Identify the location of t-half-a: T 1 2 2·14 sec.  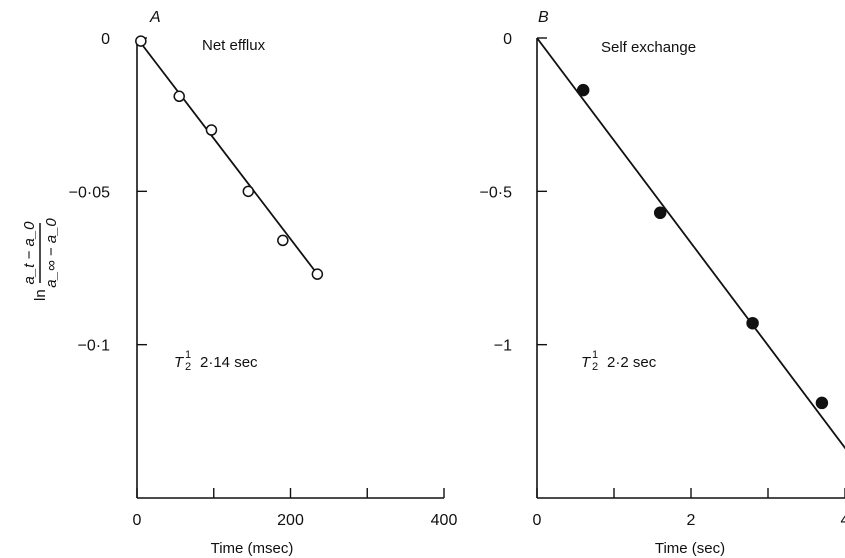
(216, 361).